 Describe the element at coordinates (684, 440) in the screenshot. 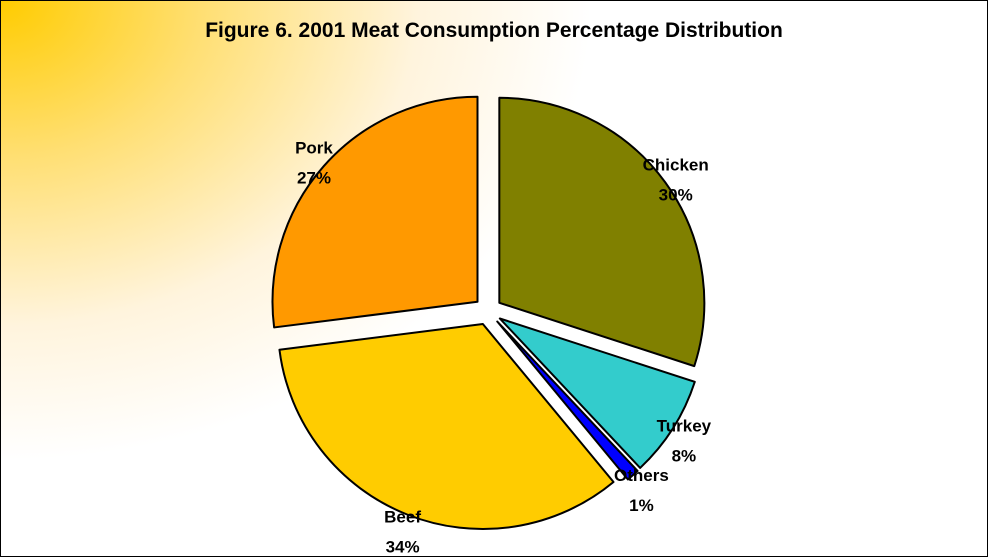

I see `slice-label-turkey: Turkey 8%` at that location.